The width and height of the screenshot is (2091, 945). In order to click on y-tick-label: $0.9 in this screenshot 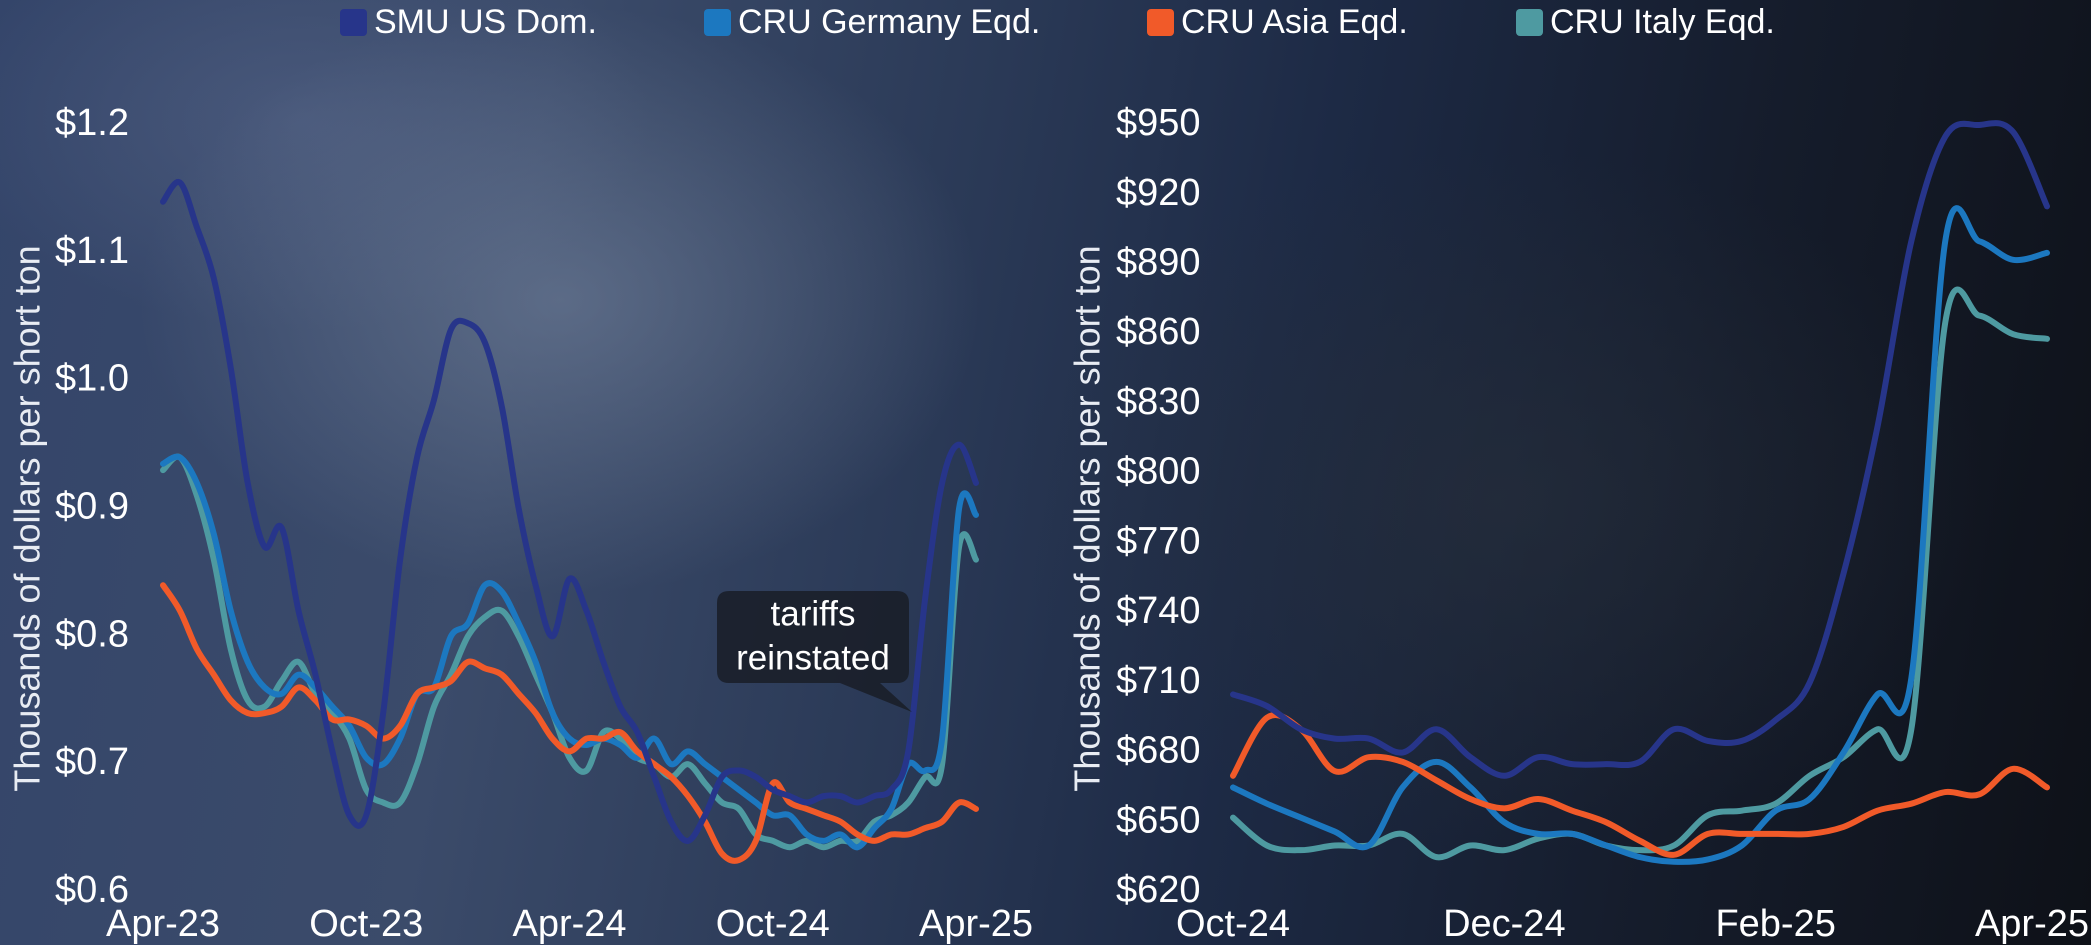, I will do `click(92, 507)`.